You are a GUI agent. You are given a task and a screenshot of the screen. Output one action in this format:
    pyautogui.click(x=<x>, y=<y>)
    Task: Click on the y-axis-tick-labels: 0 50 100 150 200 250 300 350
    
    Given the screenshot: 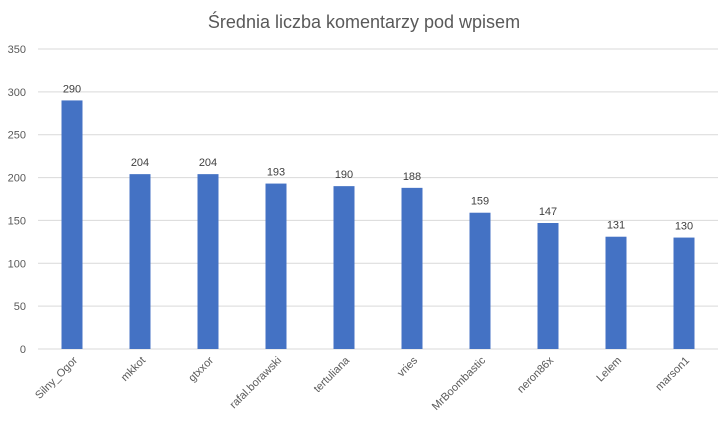 What is the action you would take?
    pyautogui.click(x=17, y=200)
    